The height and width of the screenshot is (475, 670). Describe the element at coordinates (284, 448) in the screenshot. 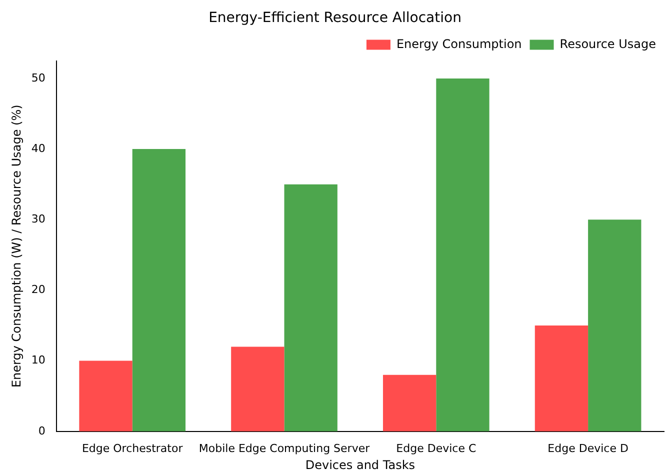

I see `x-tick-label: Mobile Edge Computing Server` at that location.